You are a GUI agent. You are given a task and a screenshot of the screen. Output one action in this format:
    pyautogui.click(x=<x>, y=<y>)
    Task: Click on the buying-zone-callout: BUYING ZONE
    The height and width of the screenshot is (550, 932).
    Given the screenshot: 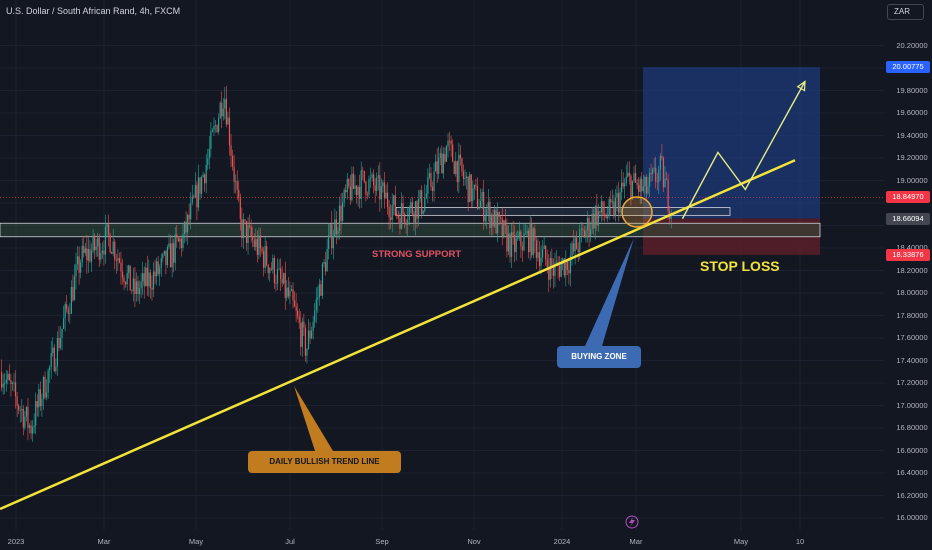 What is the action you would take?
    pyautogui.click(x=599, y=357)
    